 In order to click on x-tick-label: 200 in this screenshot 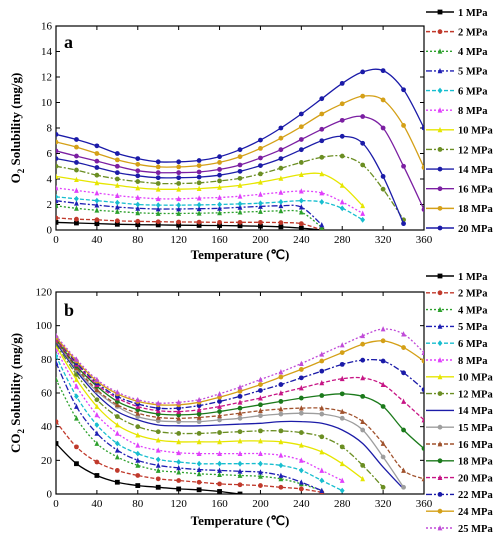, I will do `click(260, 240)`.